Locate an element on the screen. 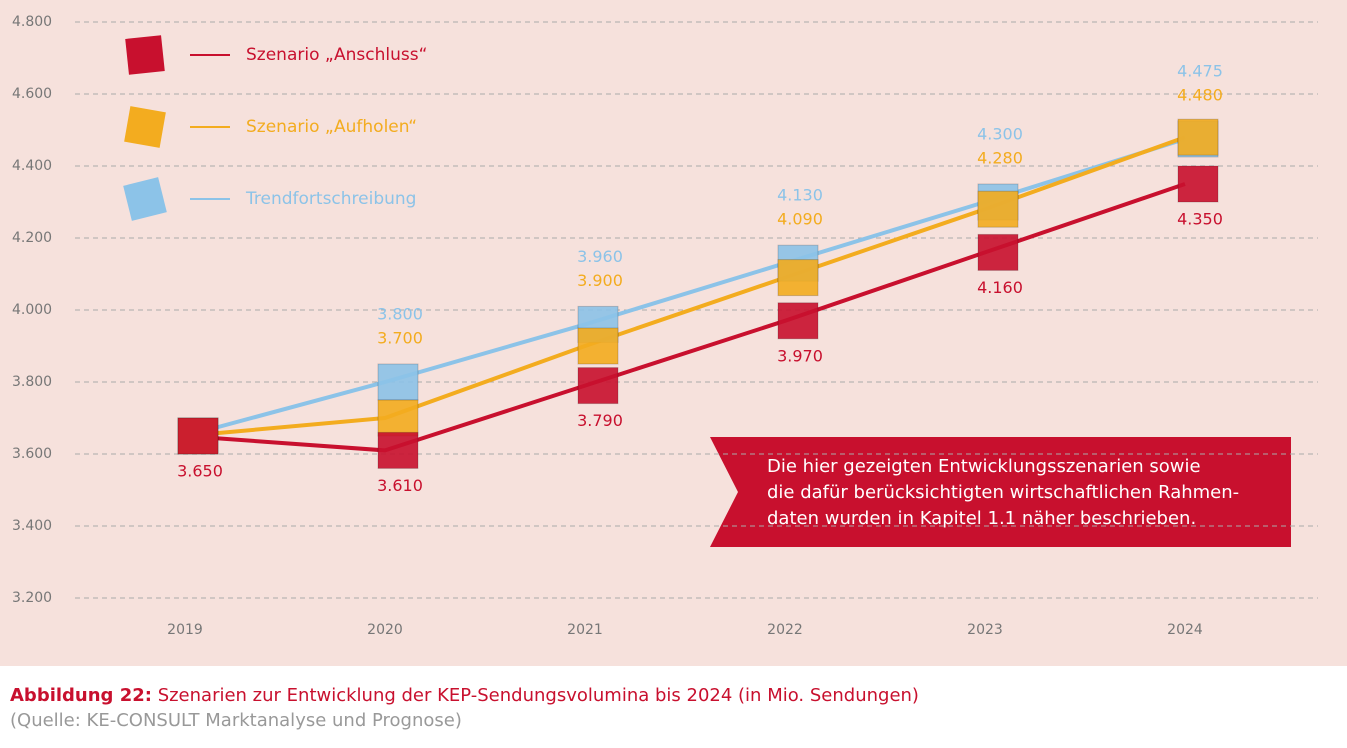  x-tick-label: 2019 is located at coordinates (185, 630).